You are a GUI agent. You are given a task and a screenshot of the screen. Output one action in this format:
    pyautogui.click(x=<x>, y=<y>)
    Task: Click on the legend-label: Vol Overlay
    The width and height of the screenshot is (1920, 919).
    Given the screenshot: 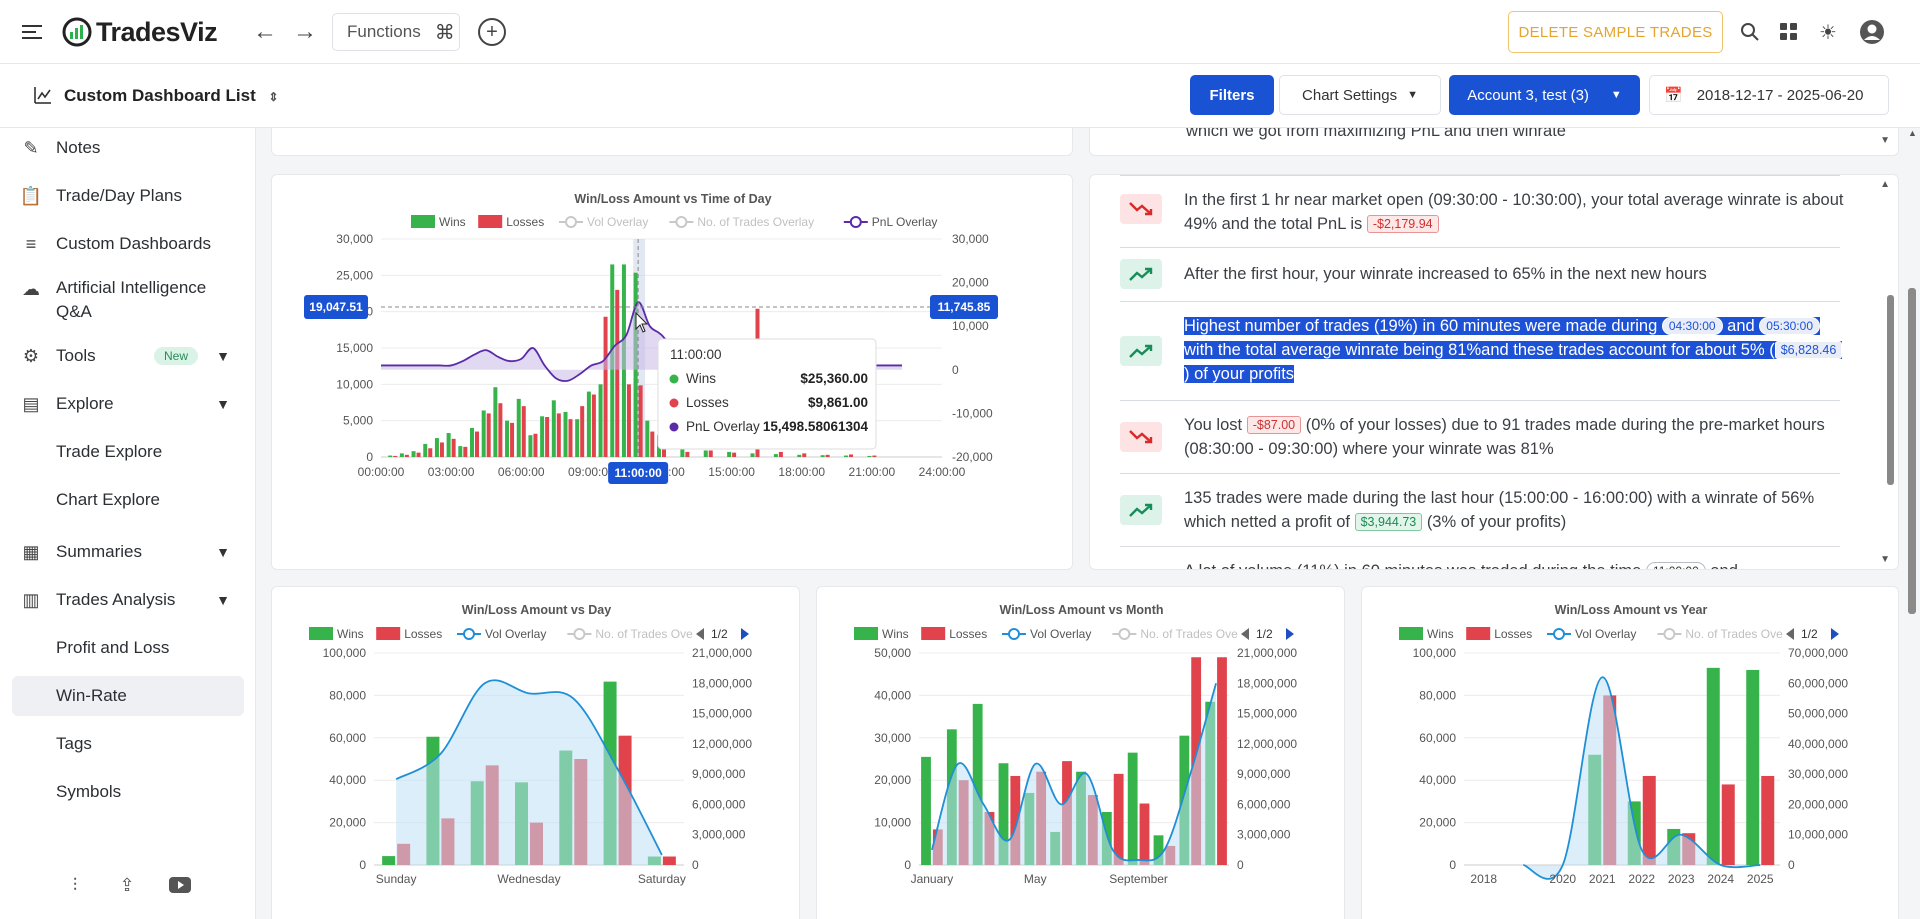 What is the action you would take?
    pyautogui.click(x=515, y=634)
    